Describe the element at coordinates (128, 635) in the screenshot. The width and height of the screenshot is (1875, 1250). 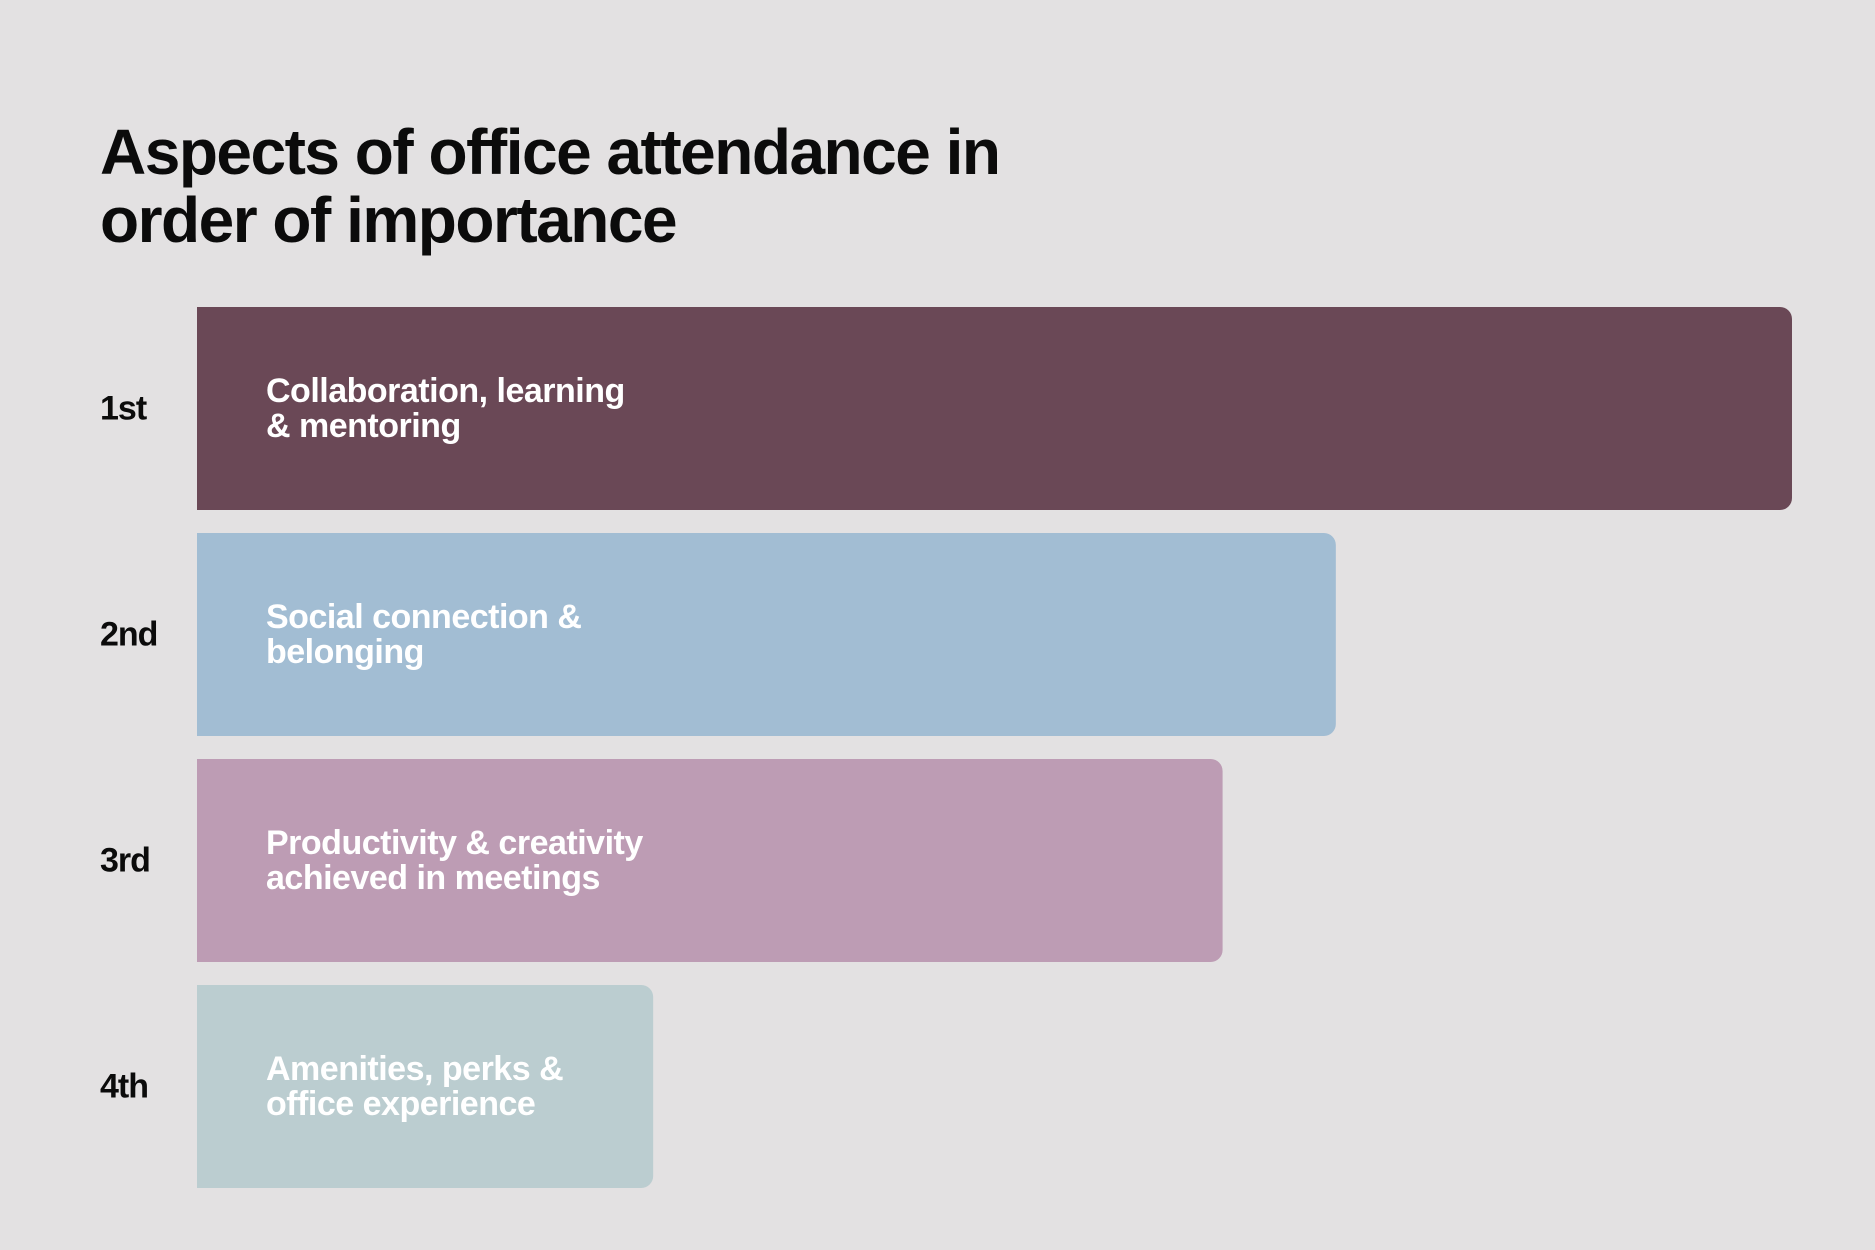
I see `rank-label-2: 2nd` at that location.